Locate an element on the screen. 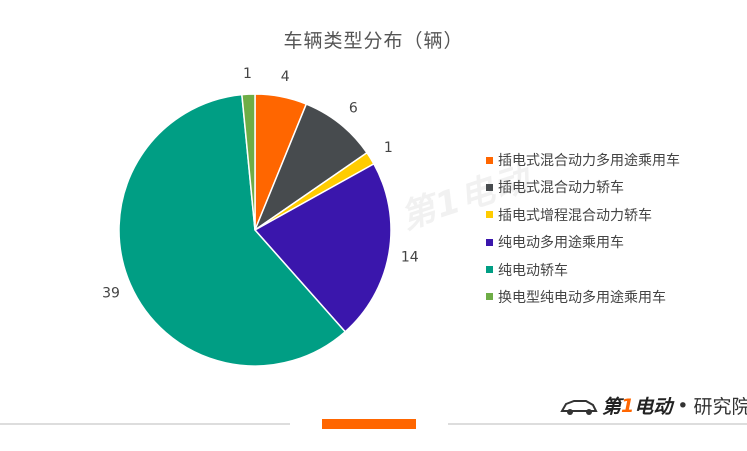  pie-data-label-4: 39 is located at coordinates (111, 294).